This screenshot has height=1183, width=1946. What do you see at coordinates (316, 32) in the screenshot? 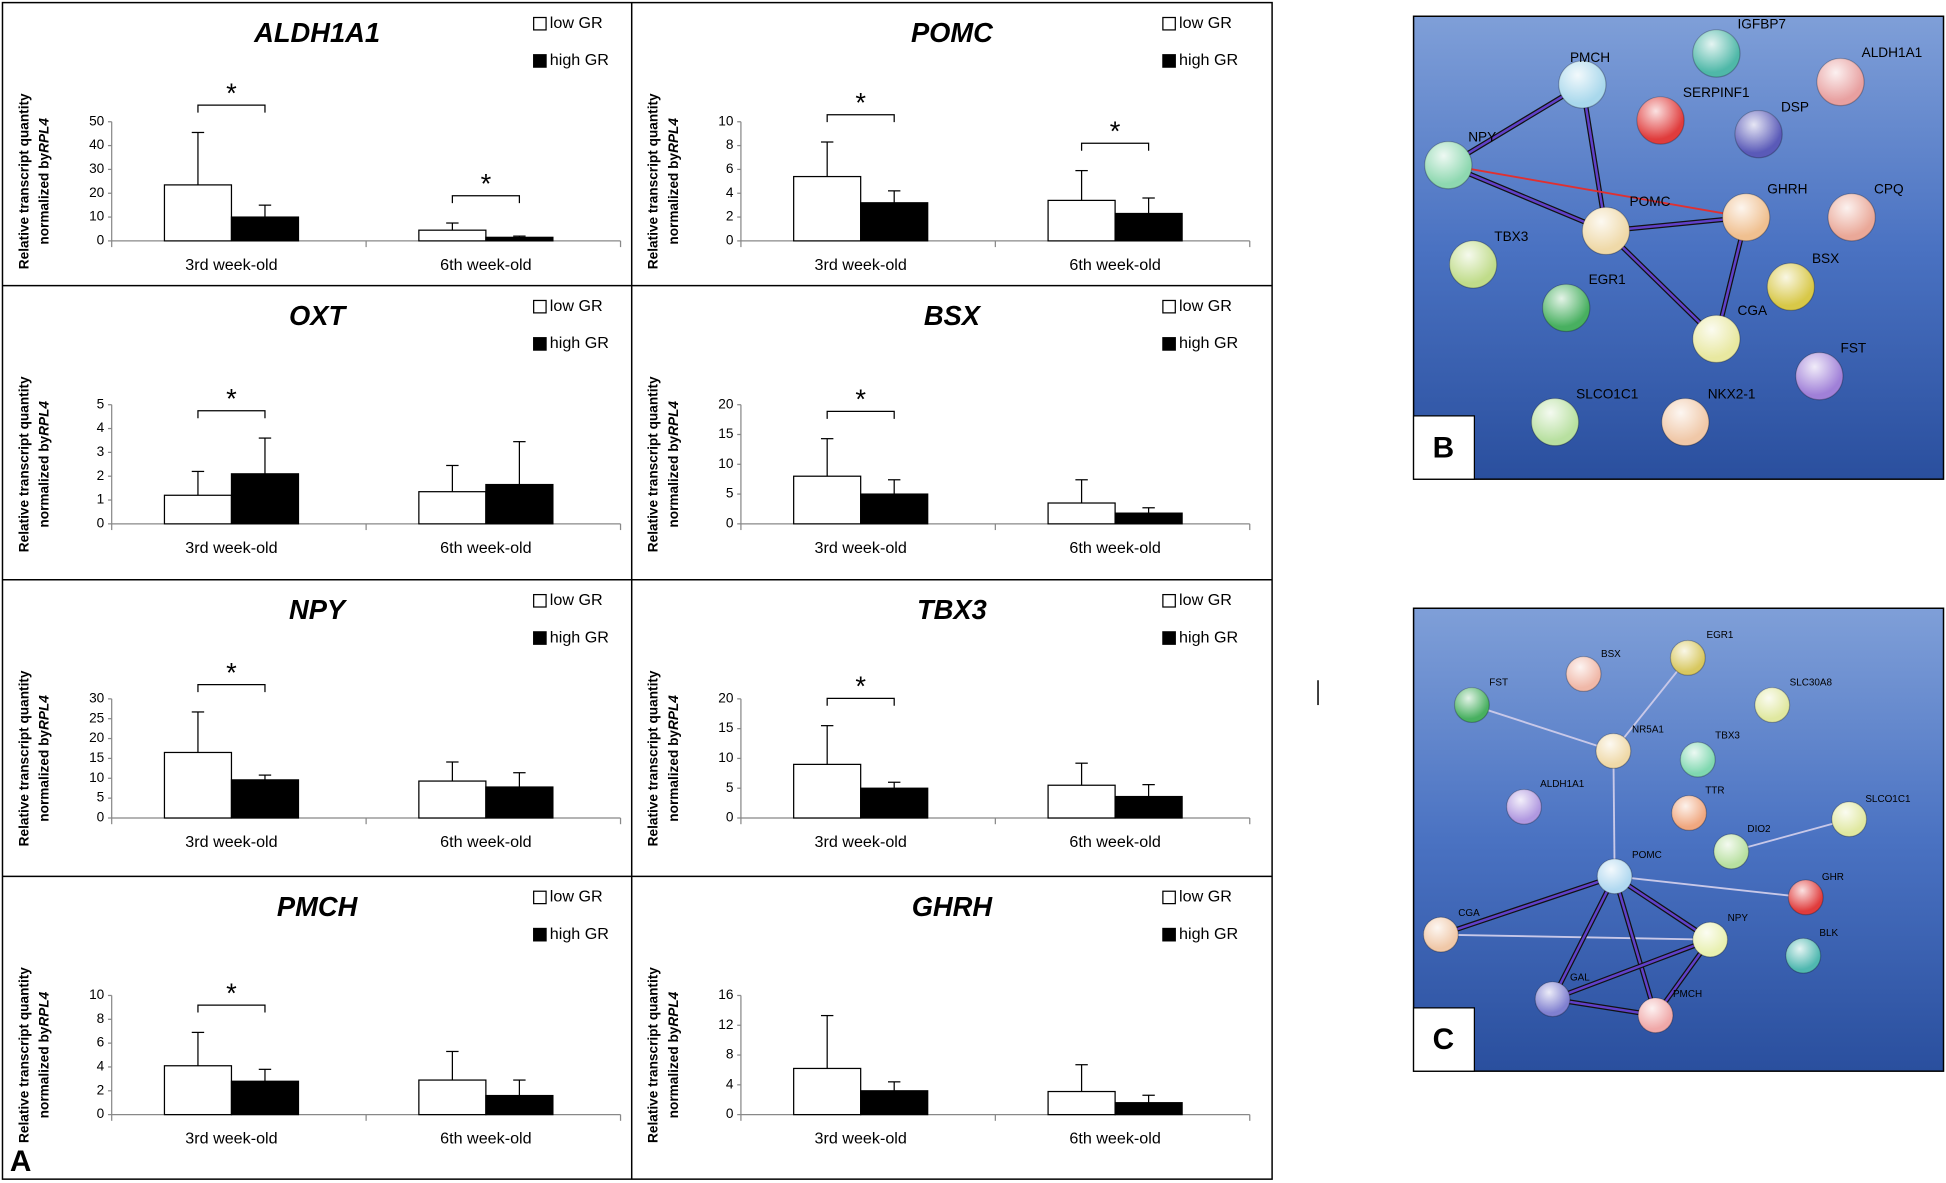
I see `chart-title: ALDH1A1` at bounding box center [316, 32].